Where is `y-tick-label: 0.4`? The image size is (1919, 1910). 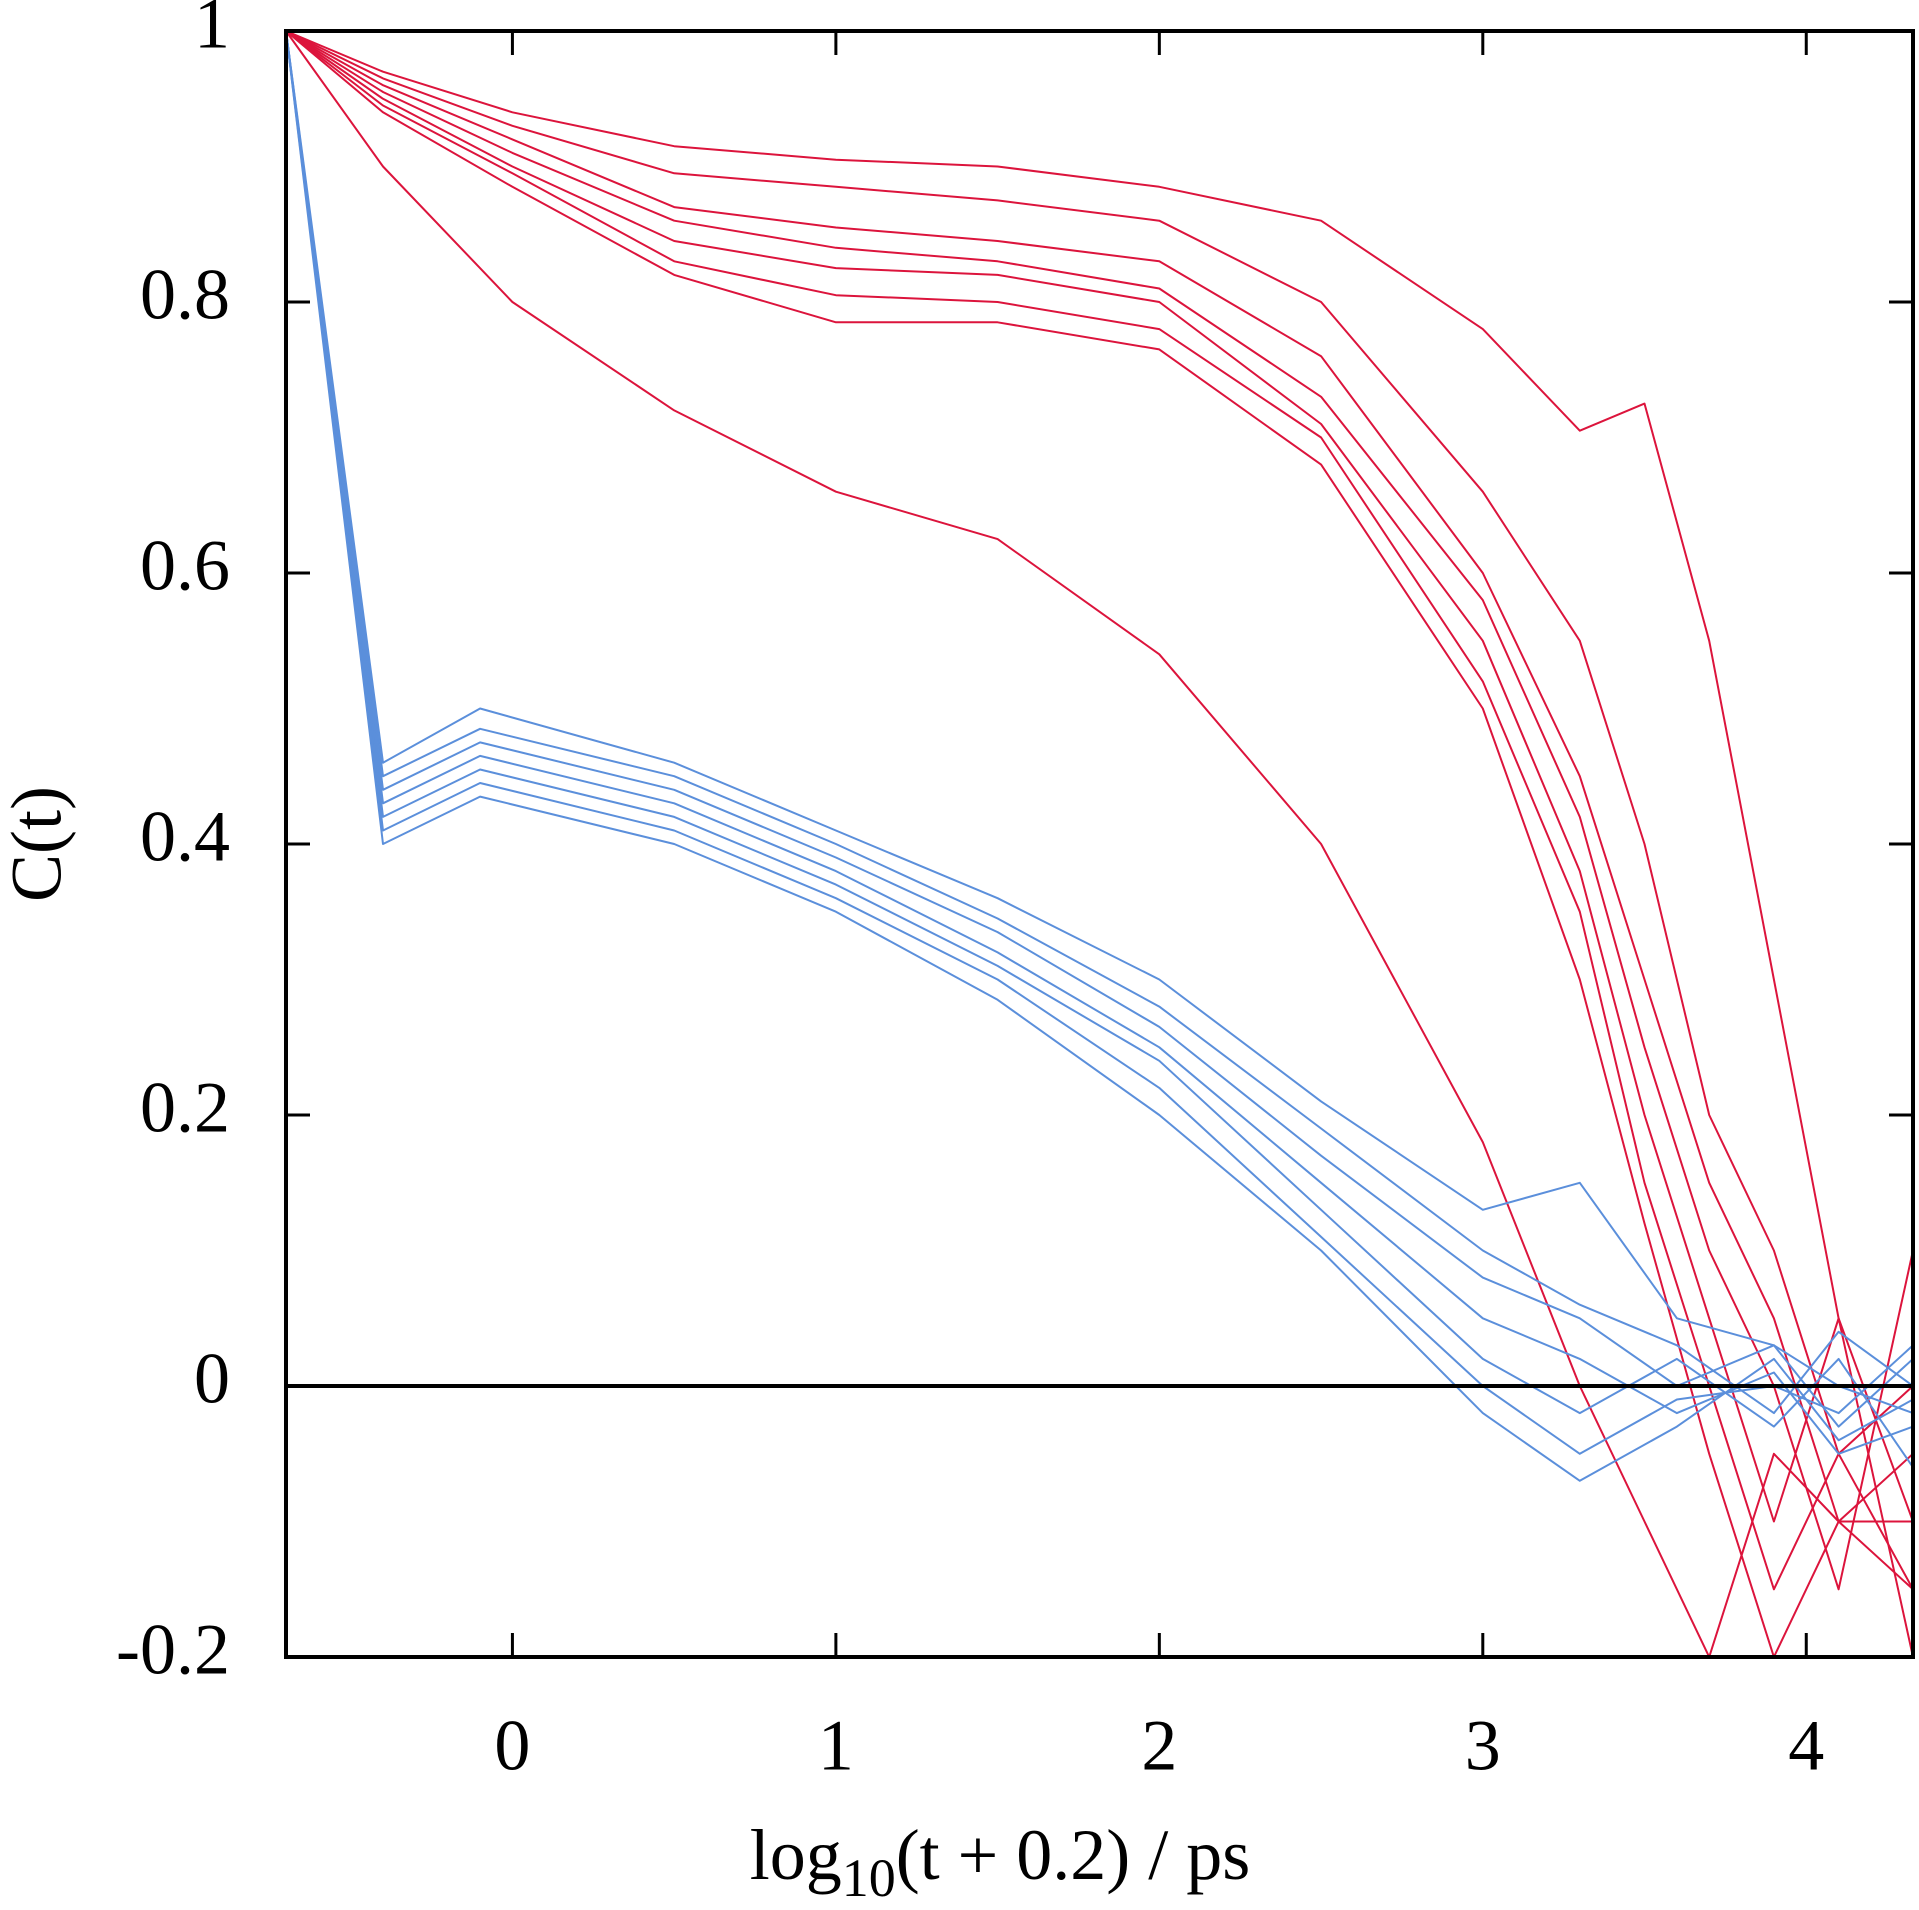
y-tick-label: 0.4 is located at coordinates (185, 837).